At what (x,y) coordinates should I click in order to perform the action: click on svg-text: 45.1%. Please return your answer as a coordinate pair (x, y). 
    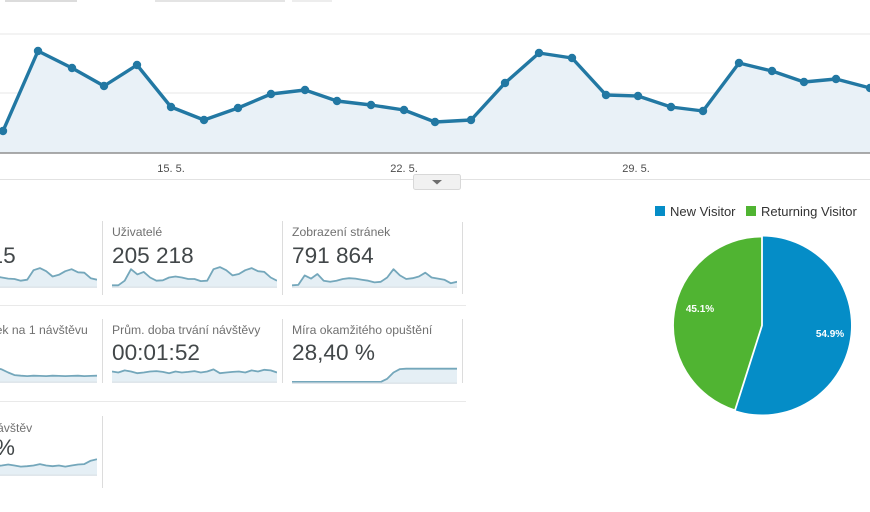
    Looking at the image, I should click on (700, 309).